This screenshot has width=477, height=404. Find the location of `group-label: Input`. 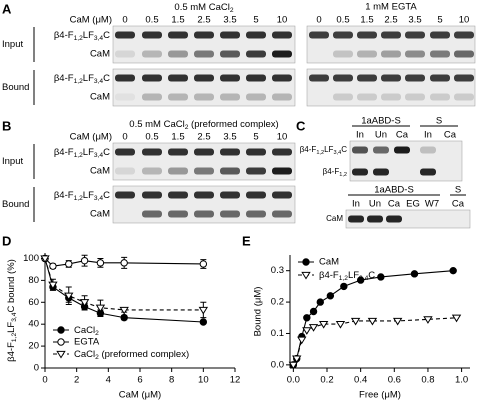

group-label: Input is located at coordinates (12, 44).